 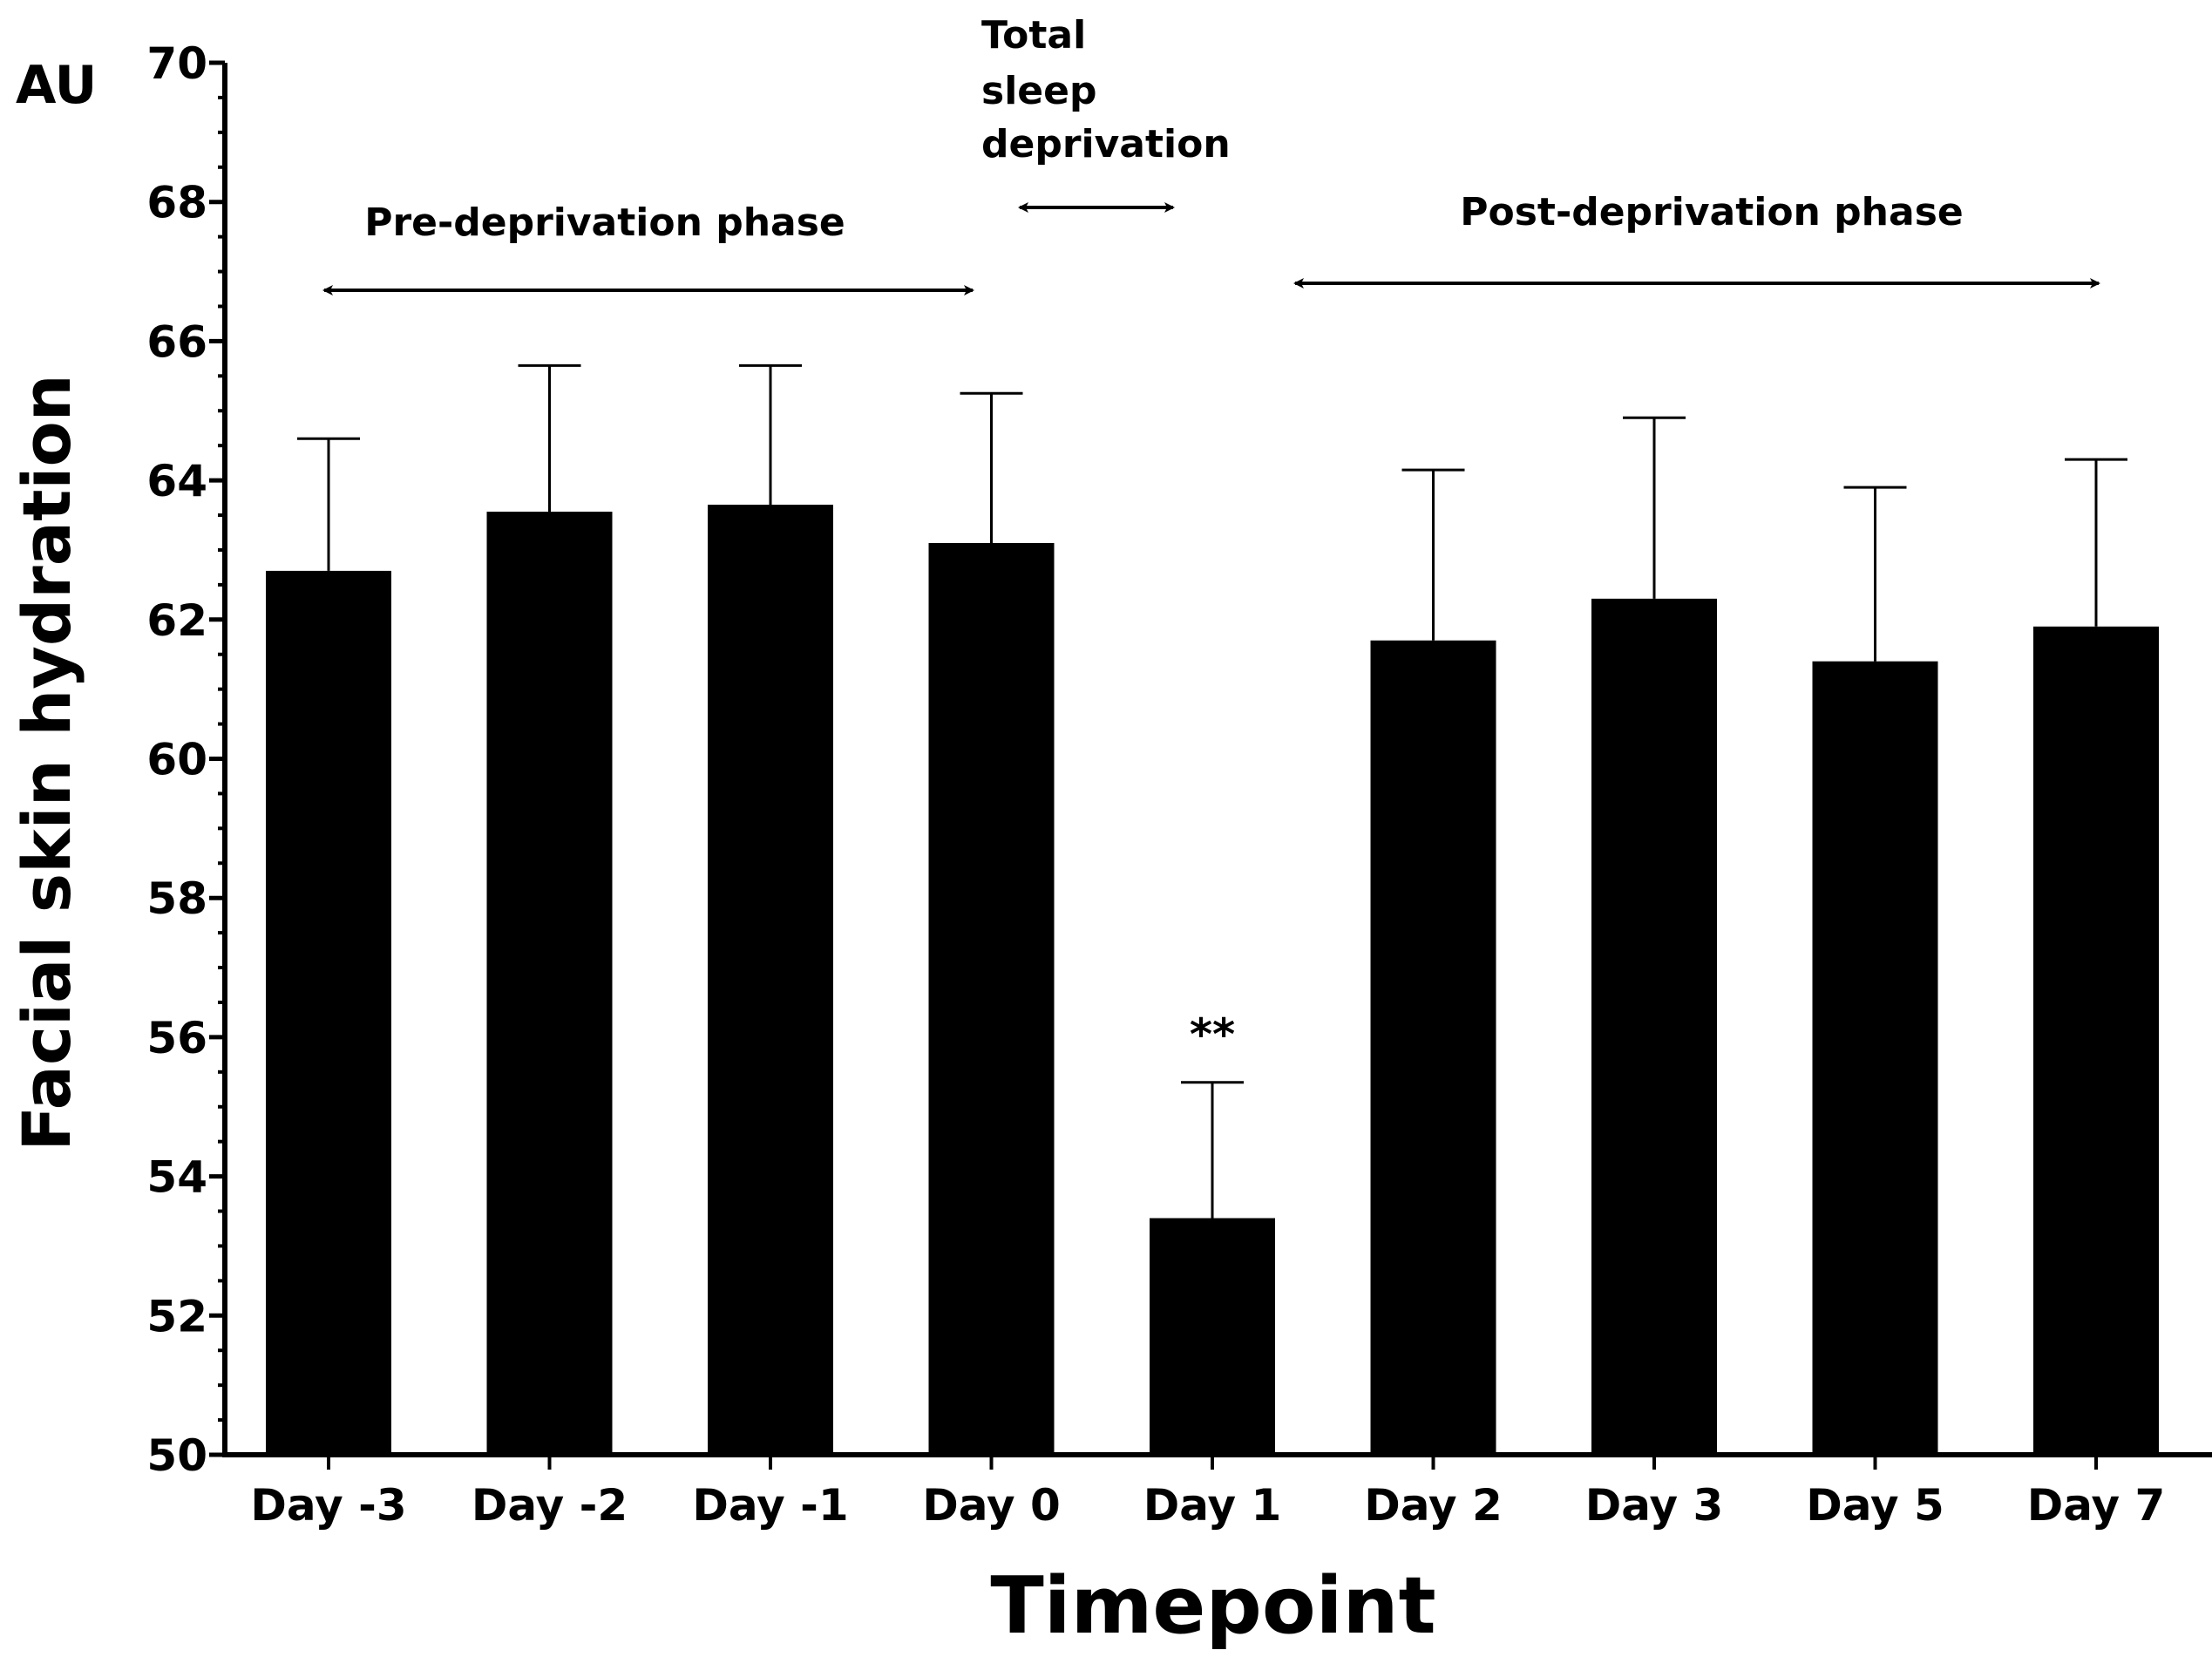 What do you see at coordinates (1038, 91) in the screenshot?
I see `deprivation-label-line2: sleep` at bounding box center [1038, 91].